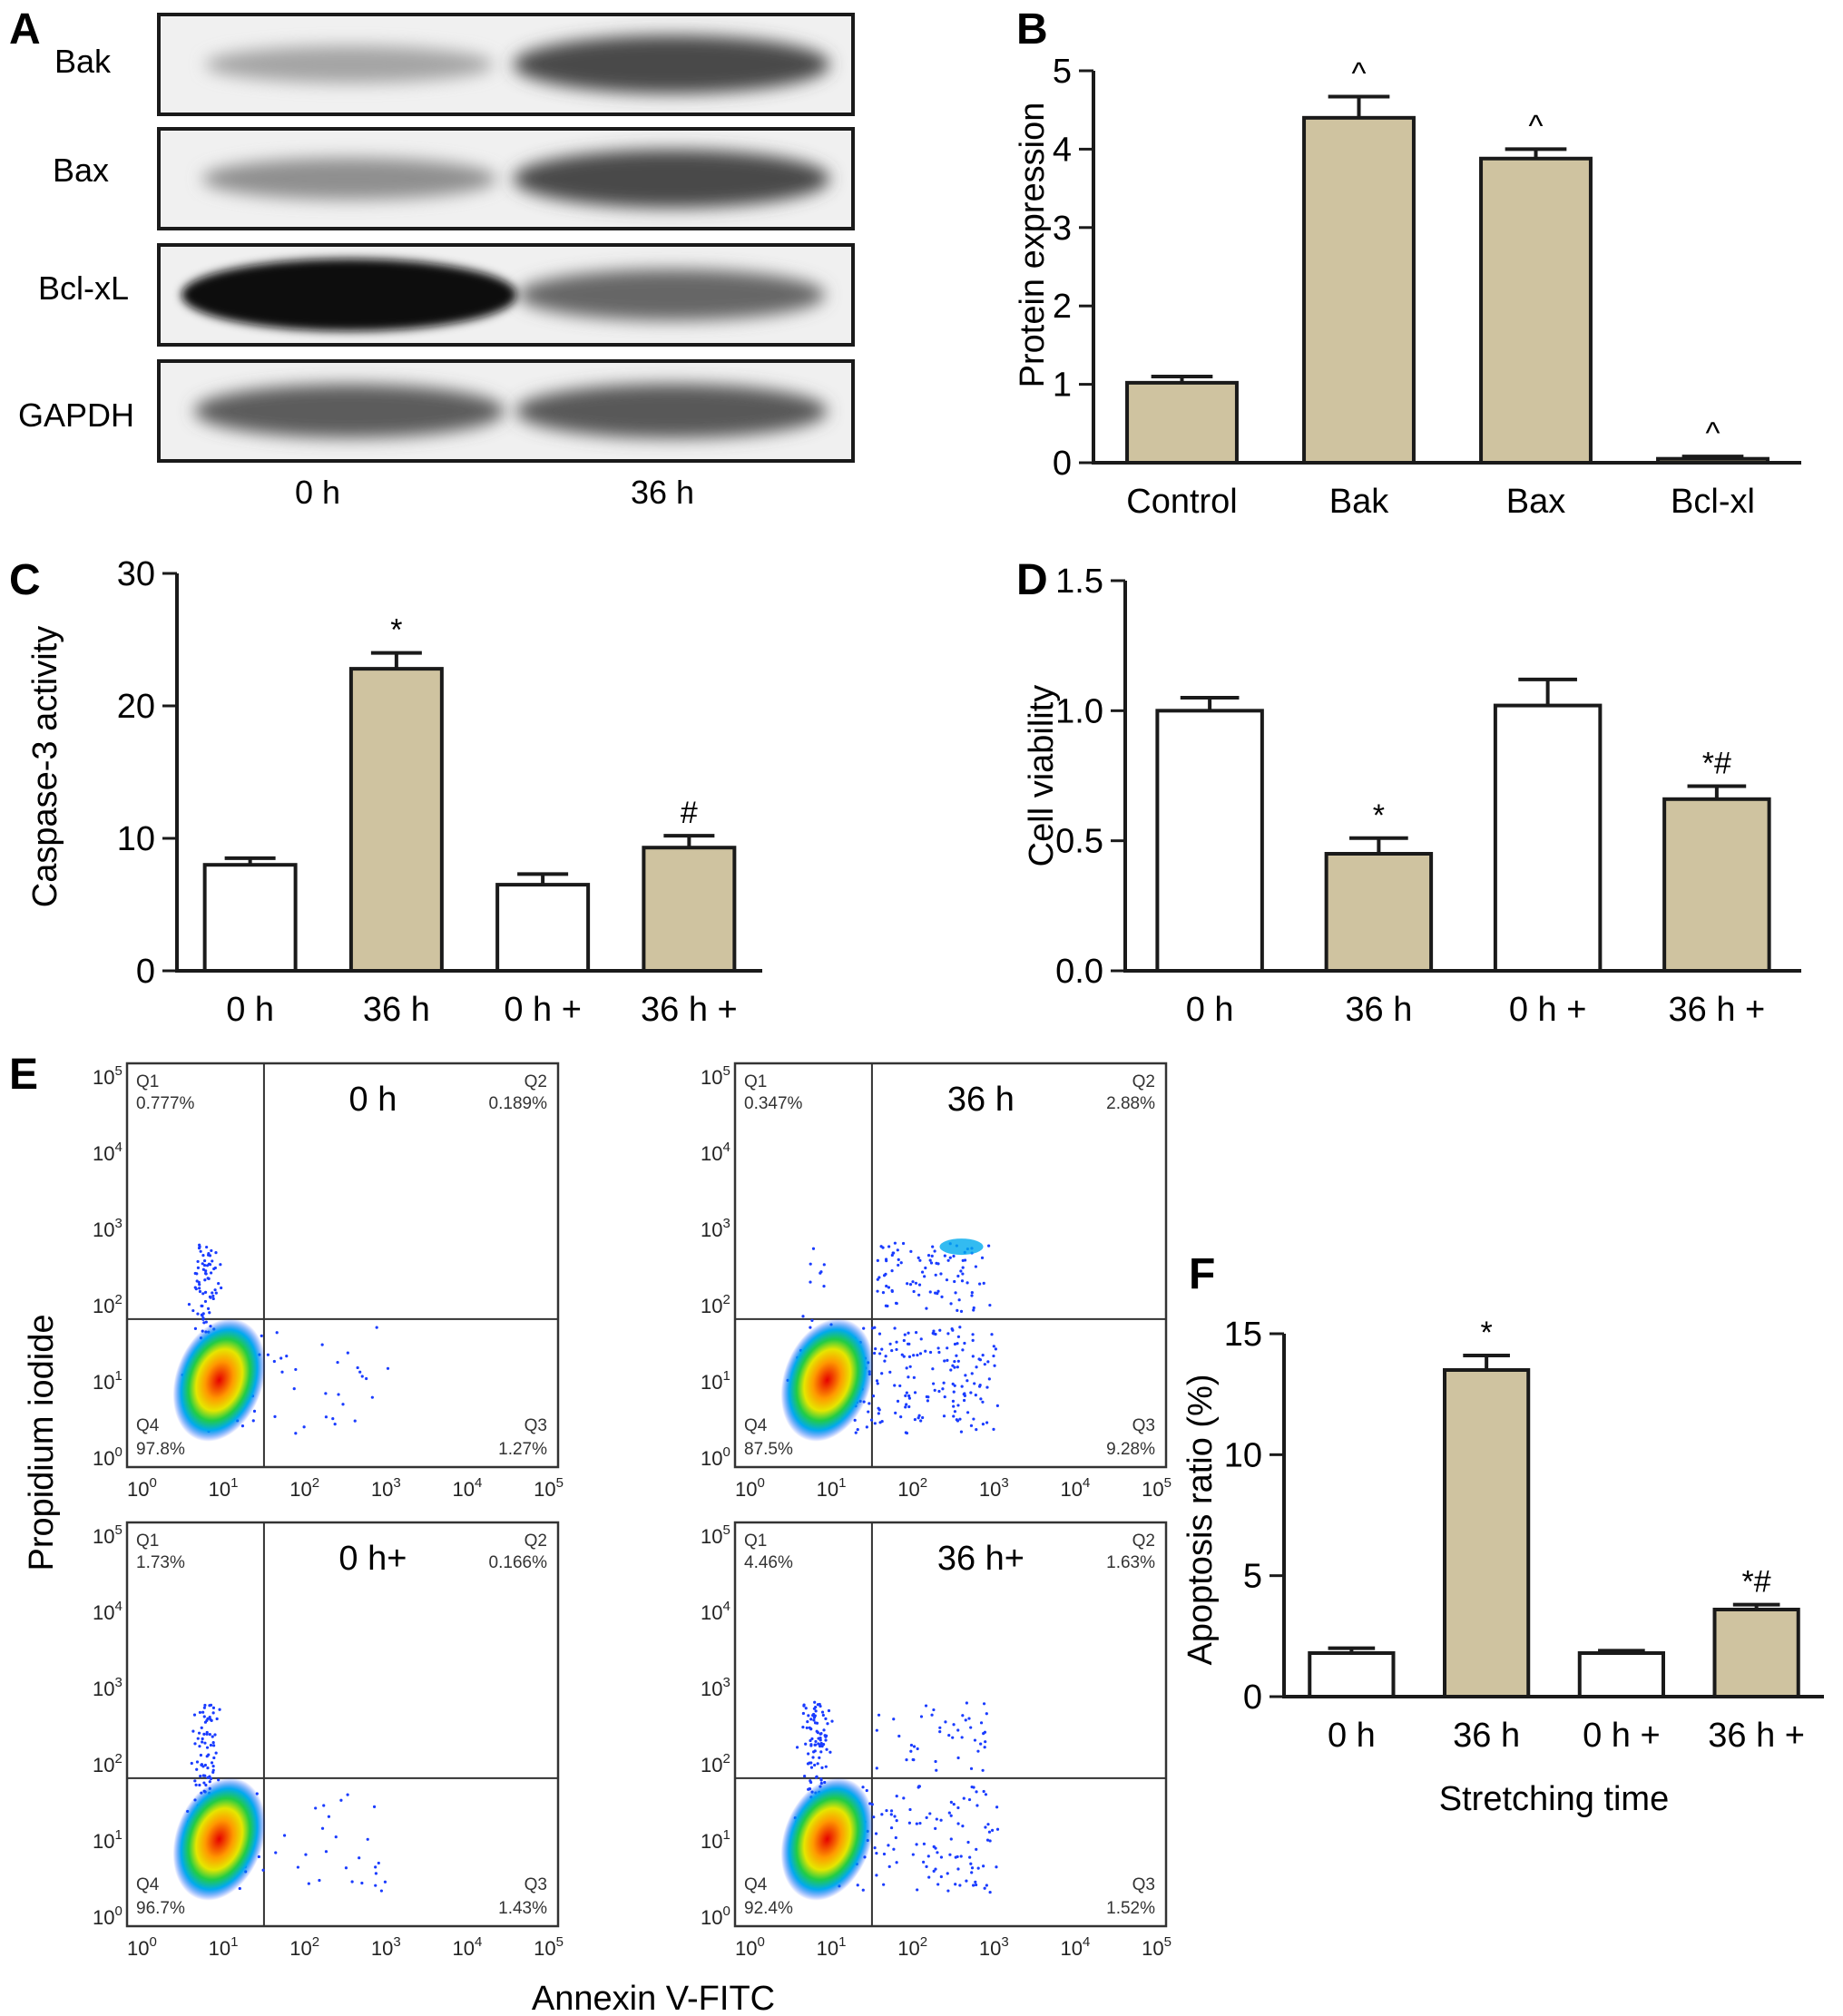 The width and height of the screenshot is (1843, 2016). What do you see at coordinates (1062, 229) in the screenshot?
I see `y-tick-label: 3` at bounding box center [1062, 229].